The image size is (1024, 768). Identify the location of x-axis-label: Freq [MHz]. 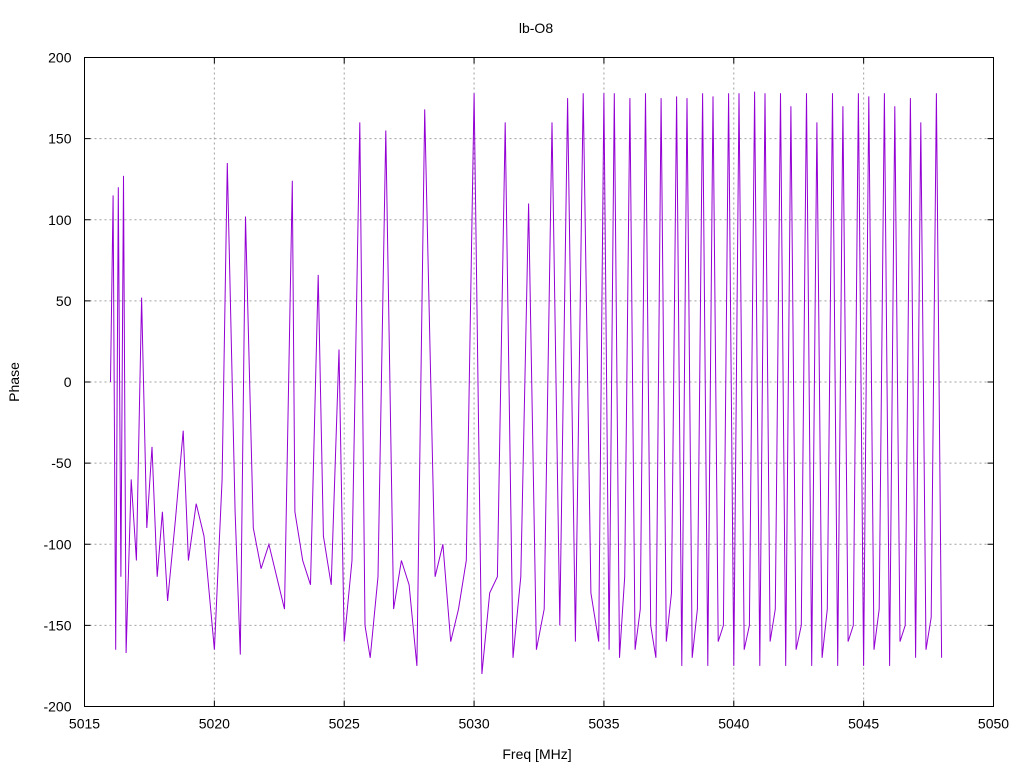
(536, 754).